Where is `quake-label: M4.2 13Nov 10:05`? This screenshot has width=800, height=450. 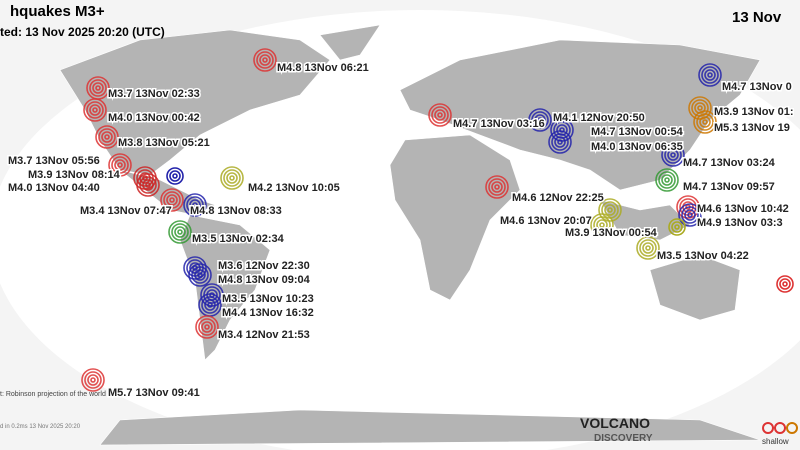 quake-label: M4.2 13Nov 10:05 is located at coordinates (294, 188).